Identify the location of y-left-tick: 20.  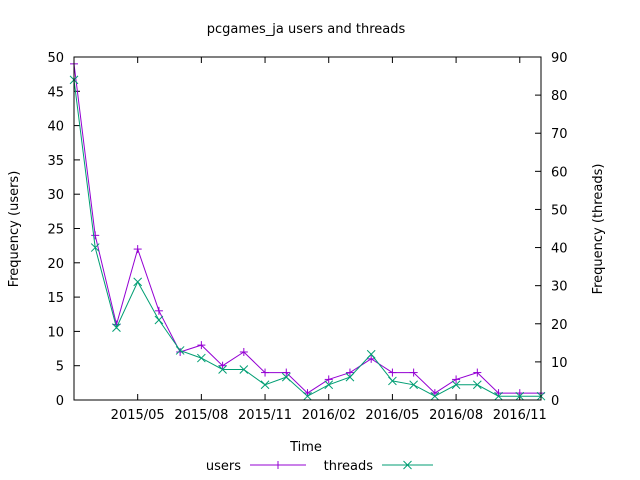
(63, 264).